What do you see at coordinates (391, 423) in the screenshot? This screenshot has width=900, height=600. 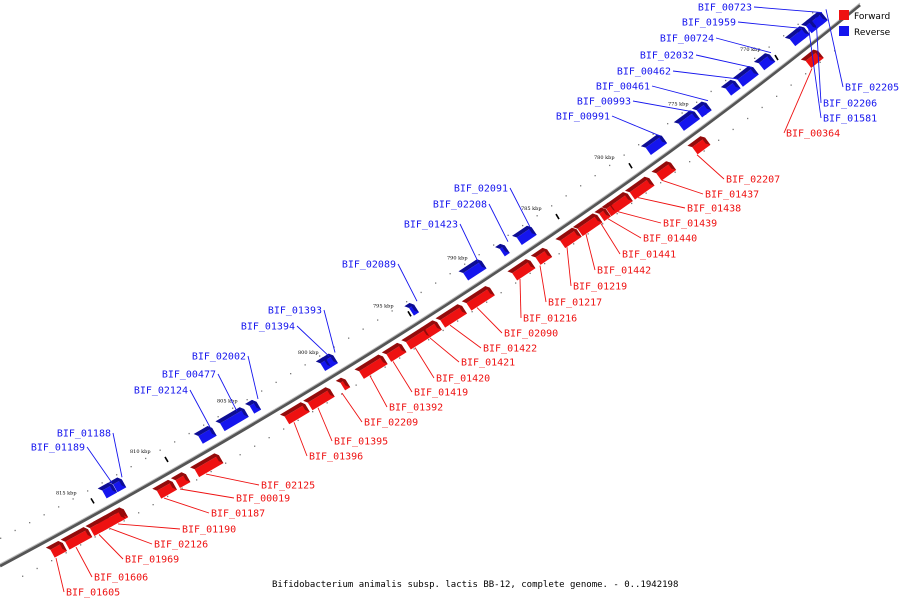 I see `gene-label-text: BIF_02209` at bounding box center [391, 423].